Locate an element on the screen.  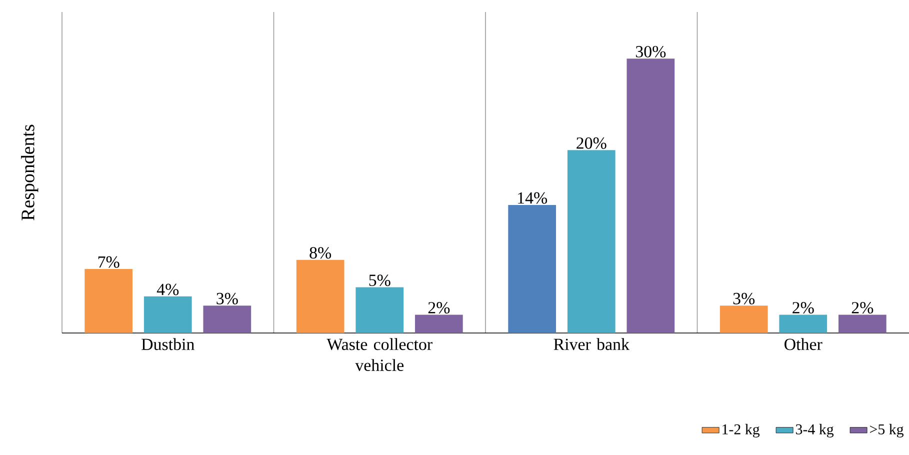
data-label: 30% is located at coordinates (651, 52).